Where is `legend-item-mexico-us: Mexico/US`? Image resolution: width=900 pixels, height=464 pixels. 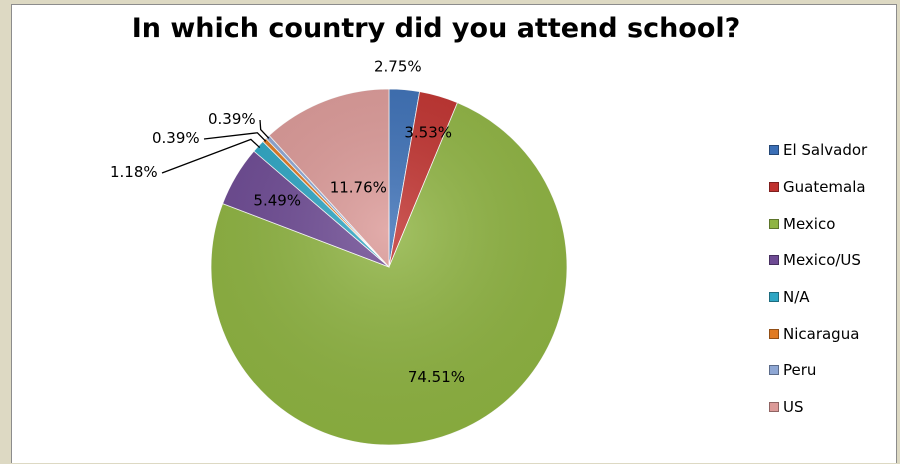 legend-item-mexico-us: Mexico/US is located at coordinates (834, 260).